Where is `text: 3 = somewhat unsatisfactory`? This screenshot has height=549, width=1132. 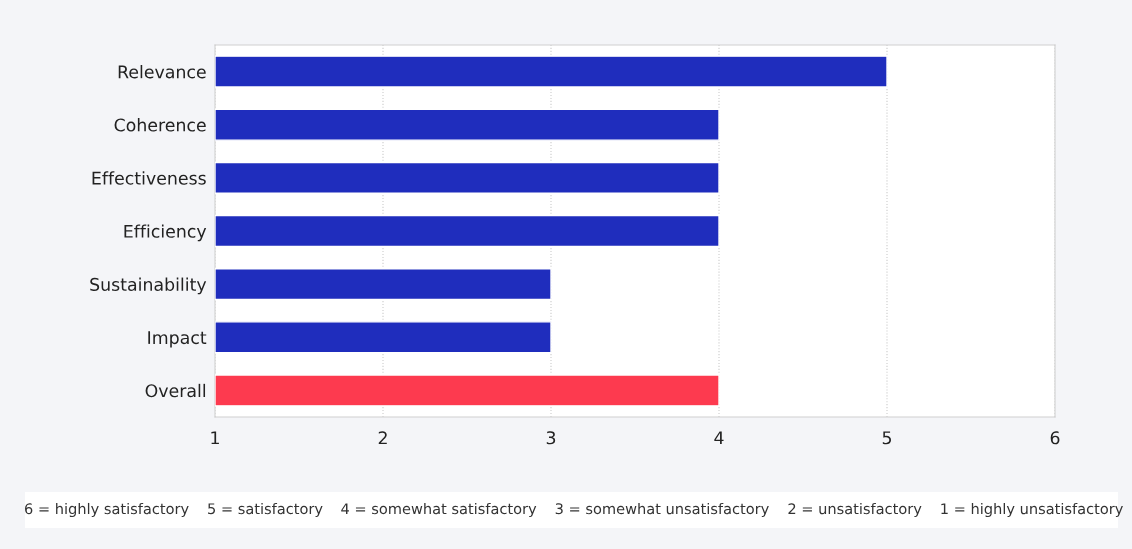
text: 3 = somewhat unsatisfactory is located at coordinates (662, 510).